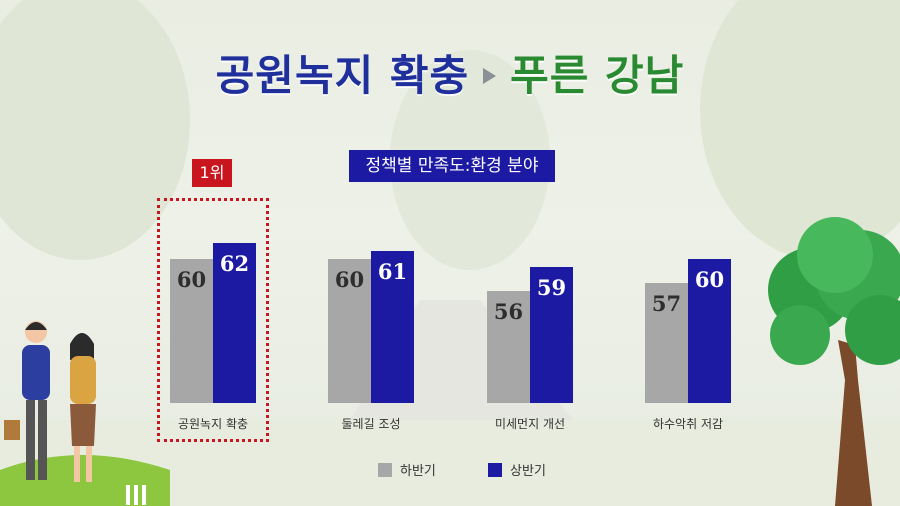 The width and height of the screenshot is (900, 506). What do you see at coordinates (530, 424) in the screenshot?
I see `category-label: 미세먼지 개선` at bounding box center [530, 424].